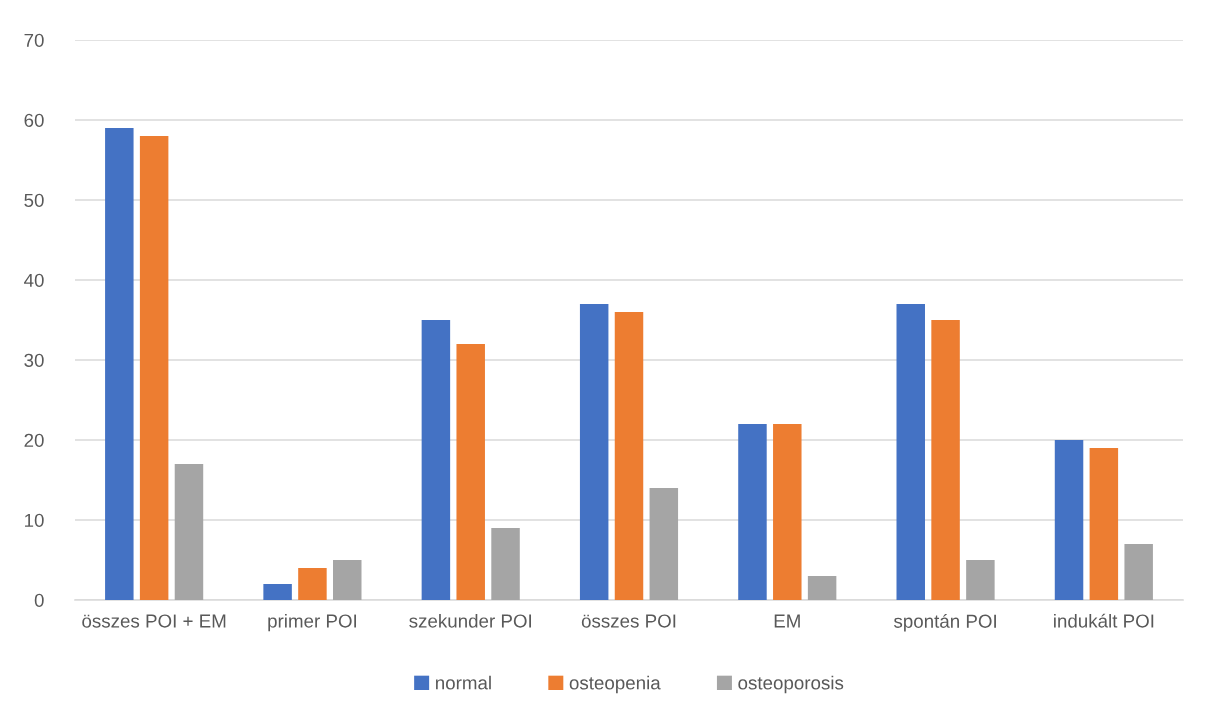  Describe the element at coordinates (39, 600) in the screenshot. I see `y-tick-label: 0` at that location.